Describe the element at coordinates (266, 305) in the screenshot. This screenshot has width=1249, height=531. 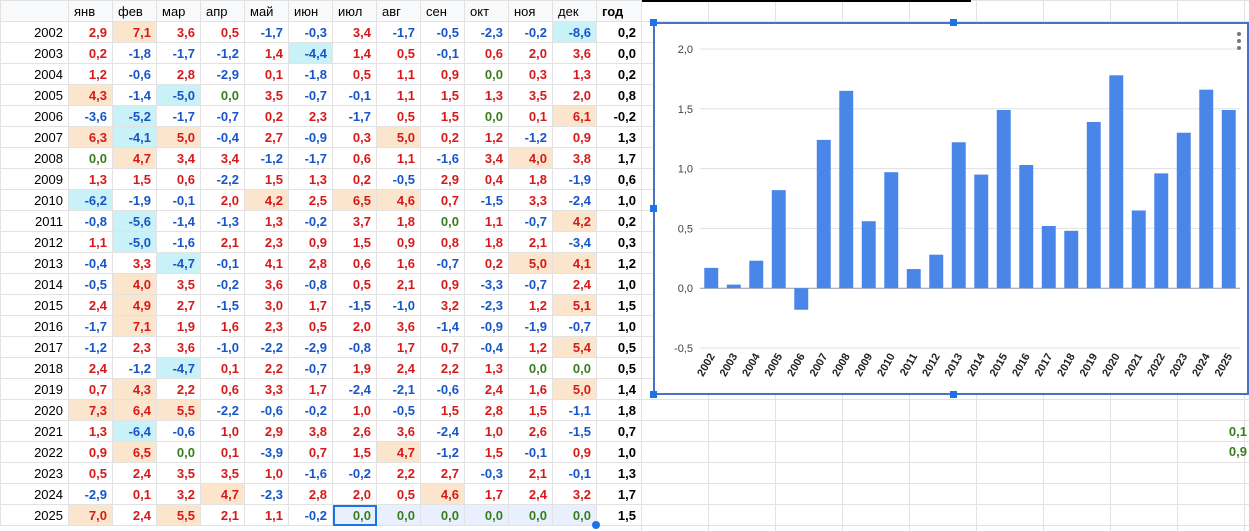
I see `value-cell: 3,0` at that location.